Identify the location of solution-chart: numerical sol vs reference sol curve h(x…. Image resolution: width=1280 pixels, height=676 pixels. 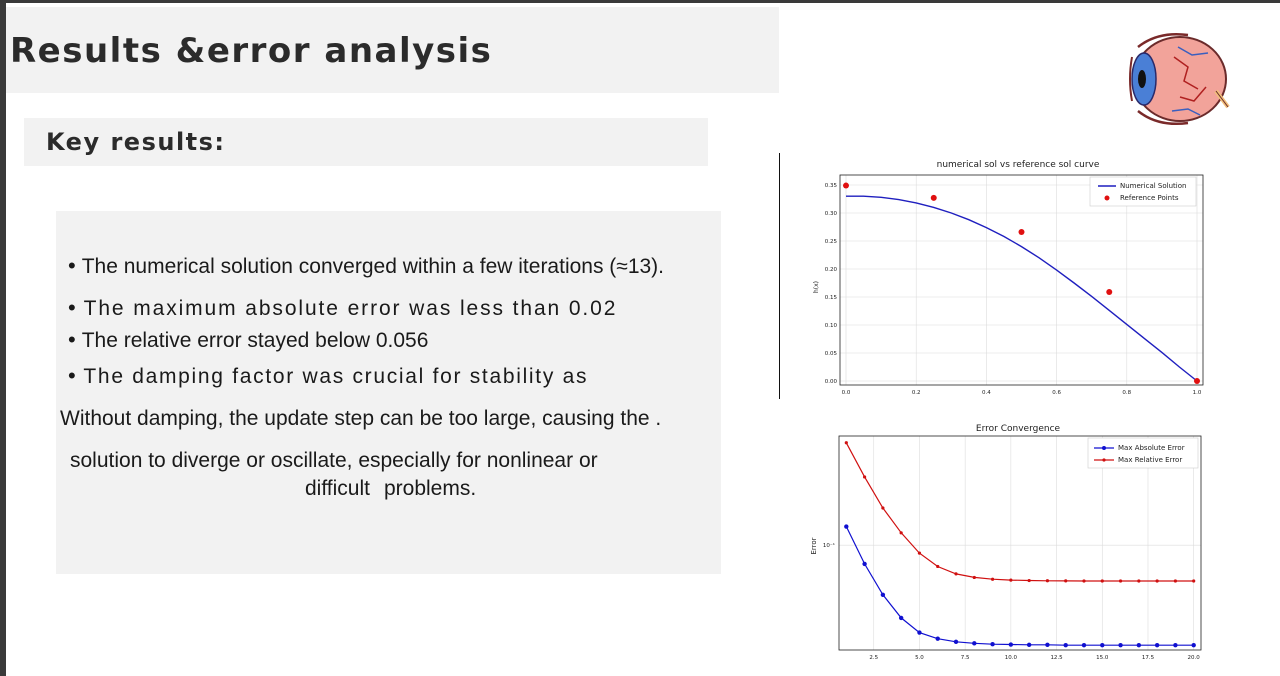
(1008, 278).